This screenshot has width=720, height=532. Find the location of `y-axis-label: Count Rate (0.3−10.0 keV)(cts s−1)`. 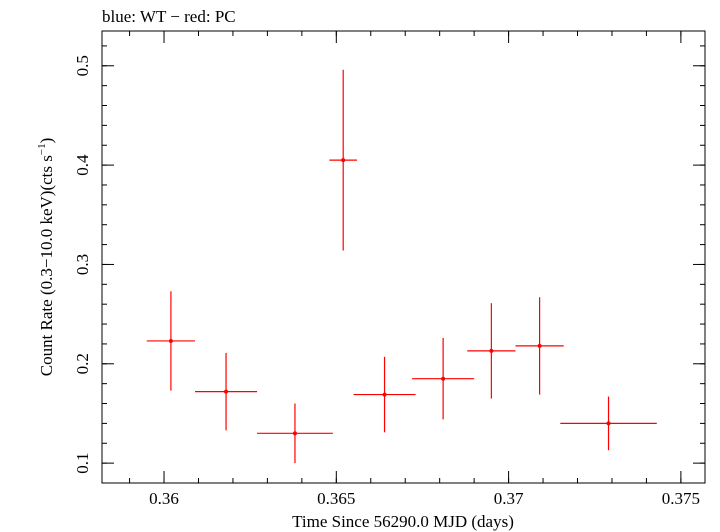

y-axis-label: Count Rate (0.3−10.0 keV)(cts s−1) is located at coordinates (46, 257).